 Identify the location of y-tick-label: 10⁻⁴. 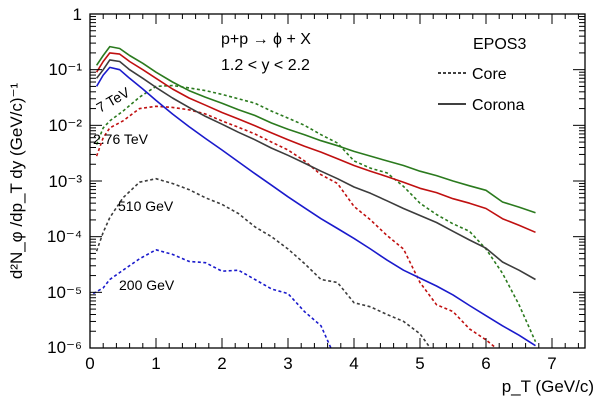
(64, 236).